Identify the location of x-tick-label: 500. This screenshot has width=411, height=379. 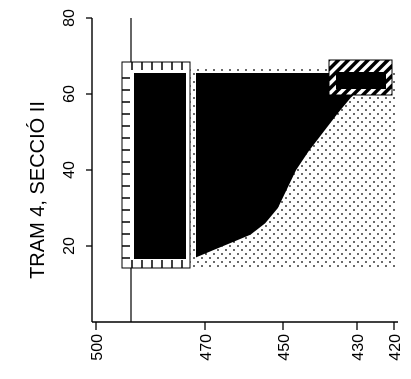
(97, 347).